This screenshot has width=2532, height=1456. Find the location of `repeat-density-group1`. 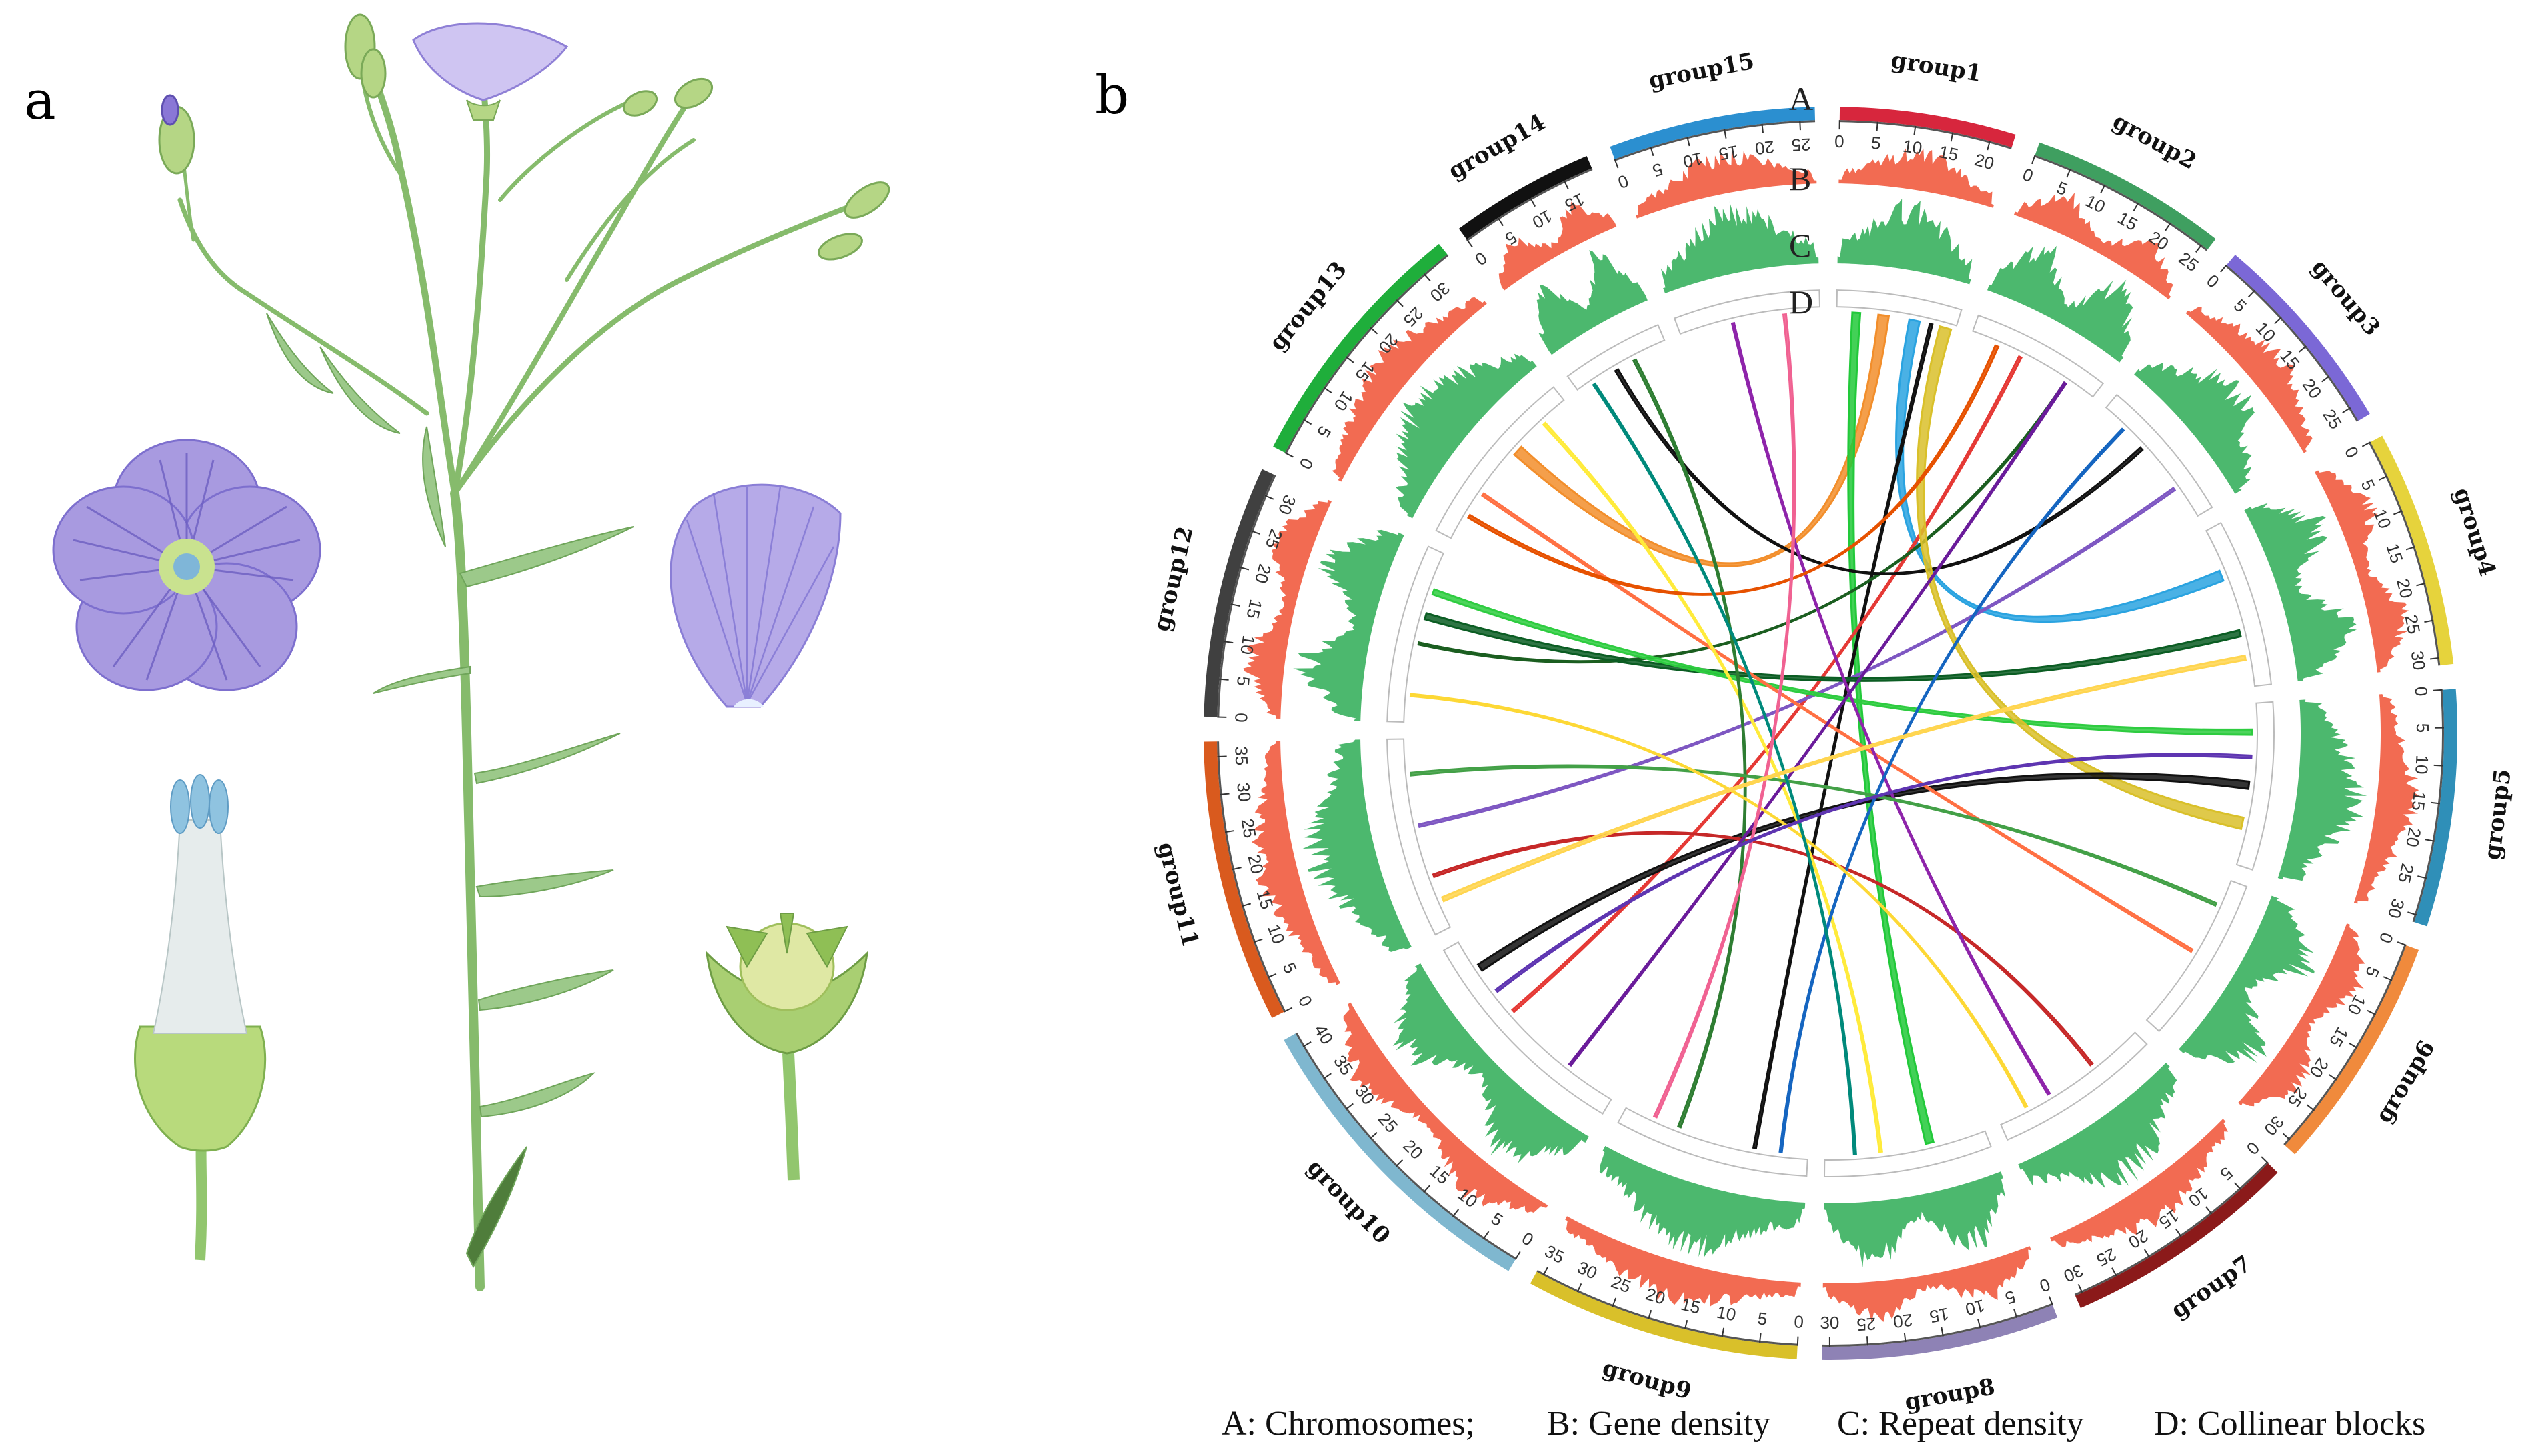

repeat-density-group1 is located at coordinates (1905, 242).